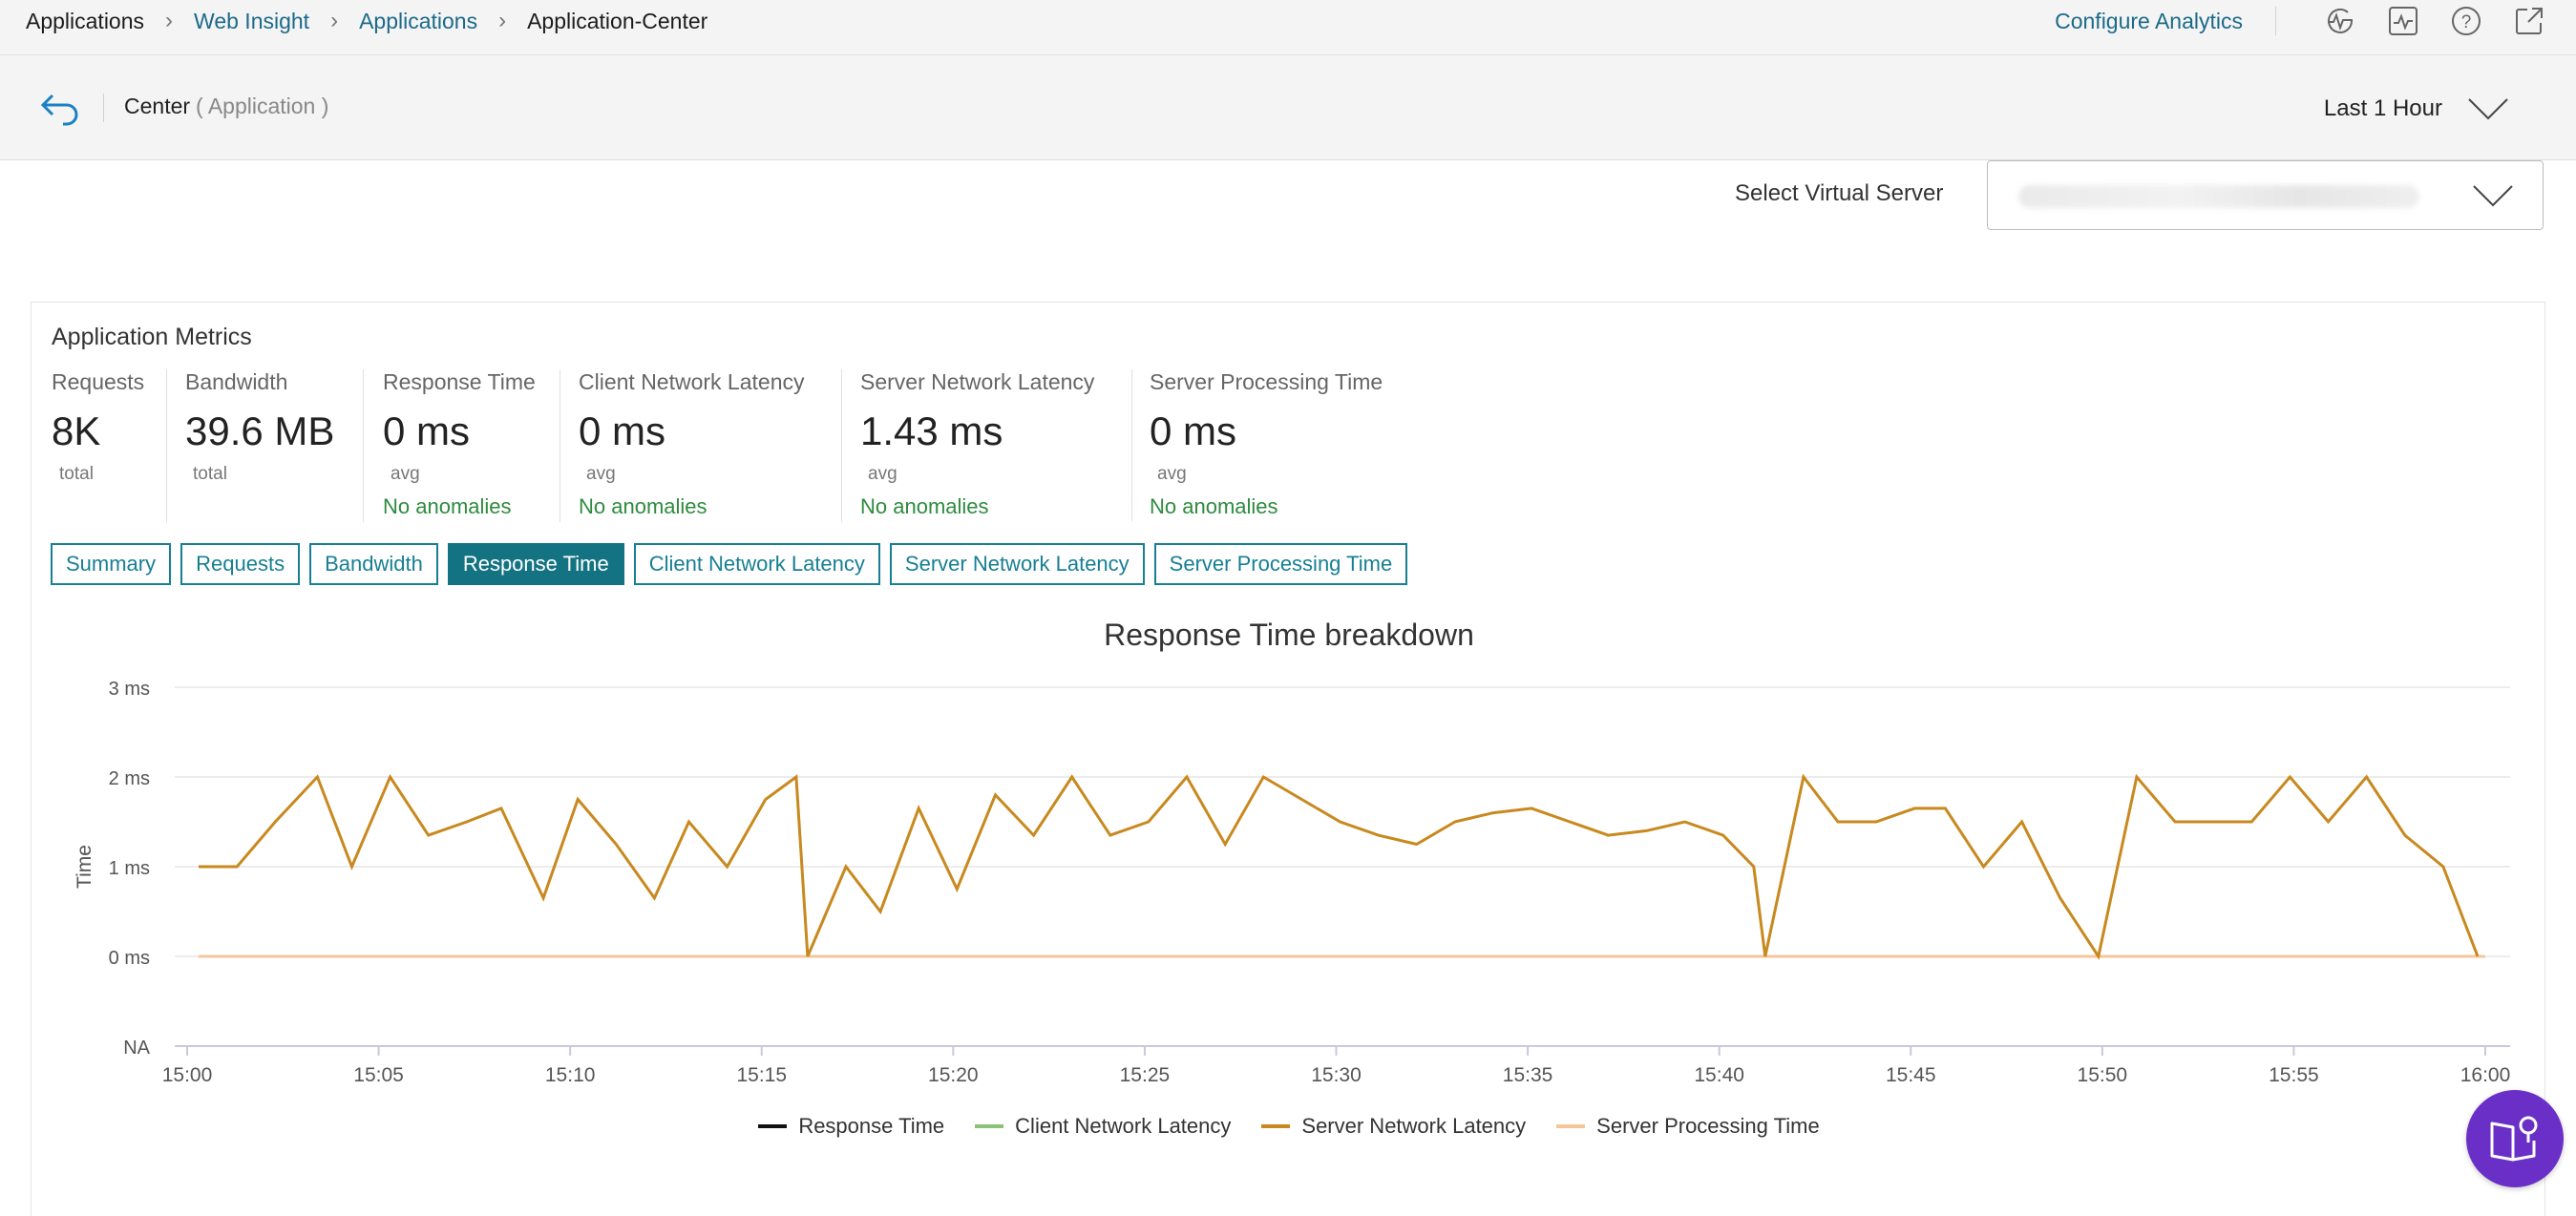  I want to click on x-tick-label: 15:30, so click(1336, 1075).